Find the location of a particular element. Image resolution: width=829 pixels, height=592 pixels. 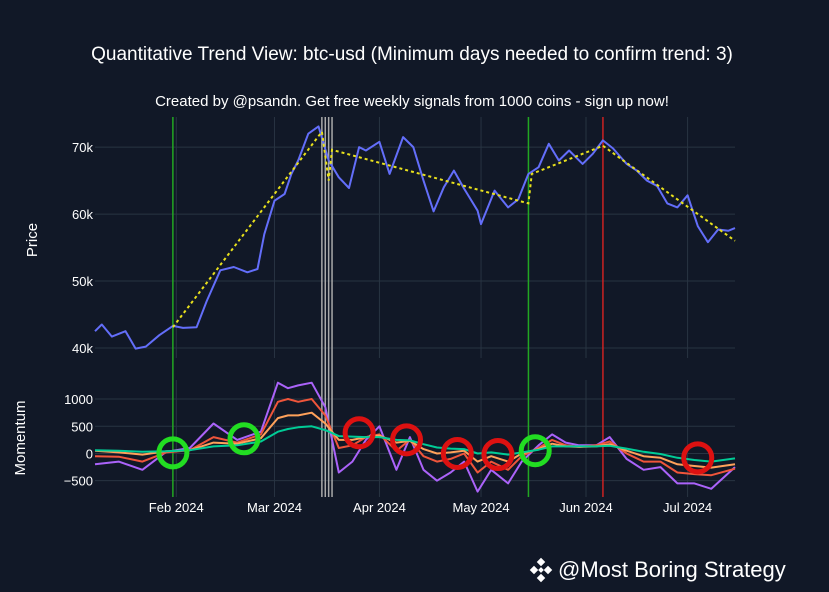

signal-circles is located at coordinates (435, 445).